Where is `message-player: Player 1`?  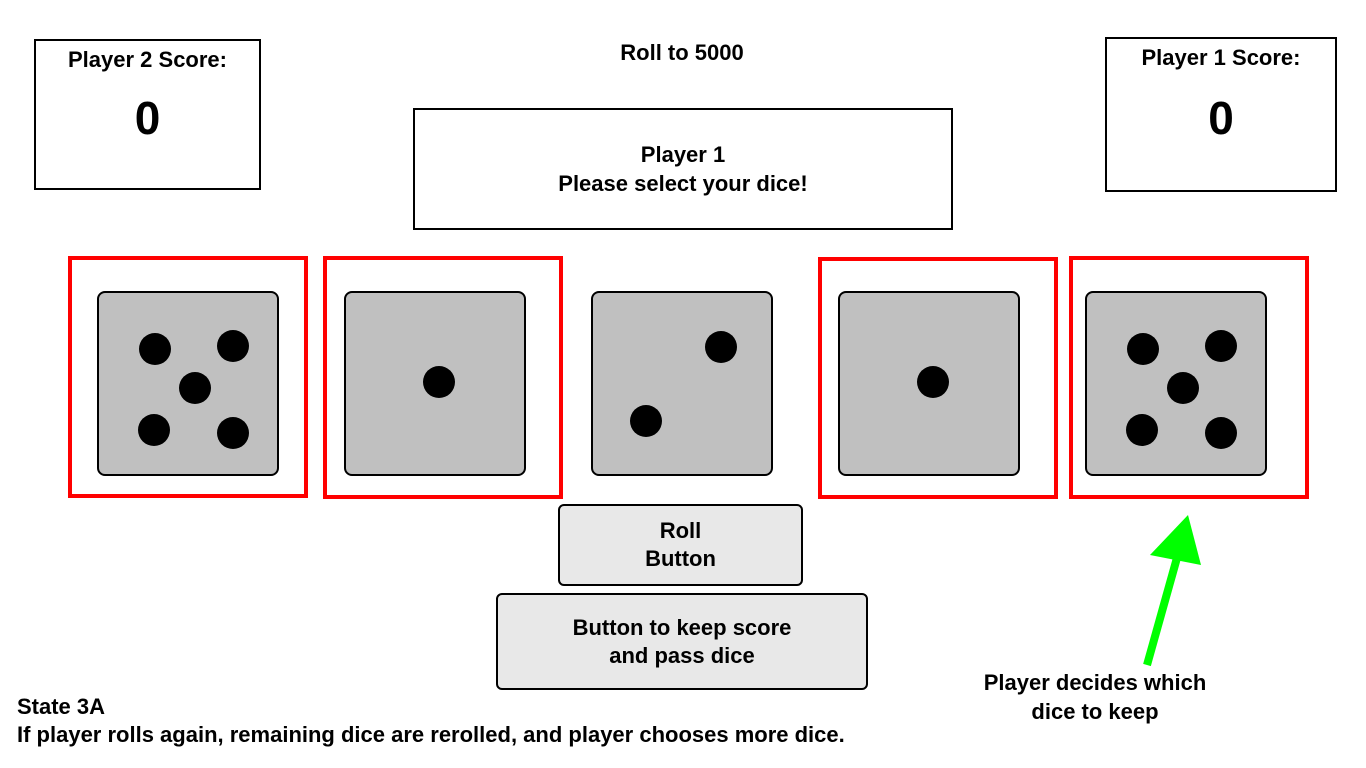 message-player: Player 1 is located at coordinates (683, 154).